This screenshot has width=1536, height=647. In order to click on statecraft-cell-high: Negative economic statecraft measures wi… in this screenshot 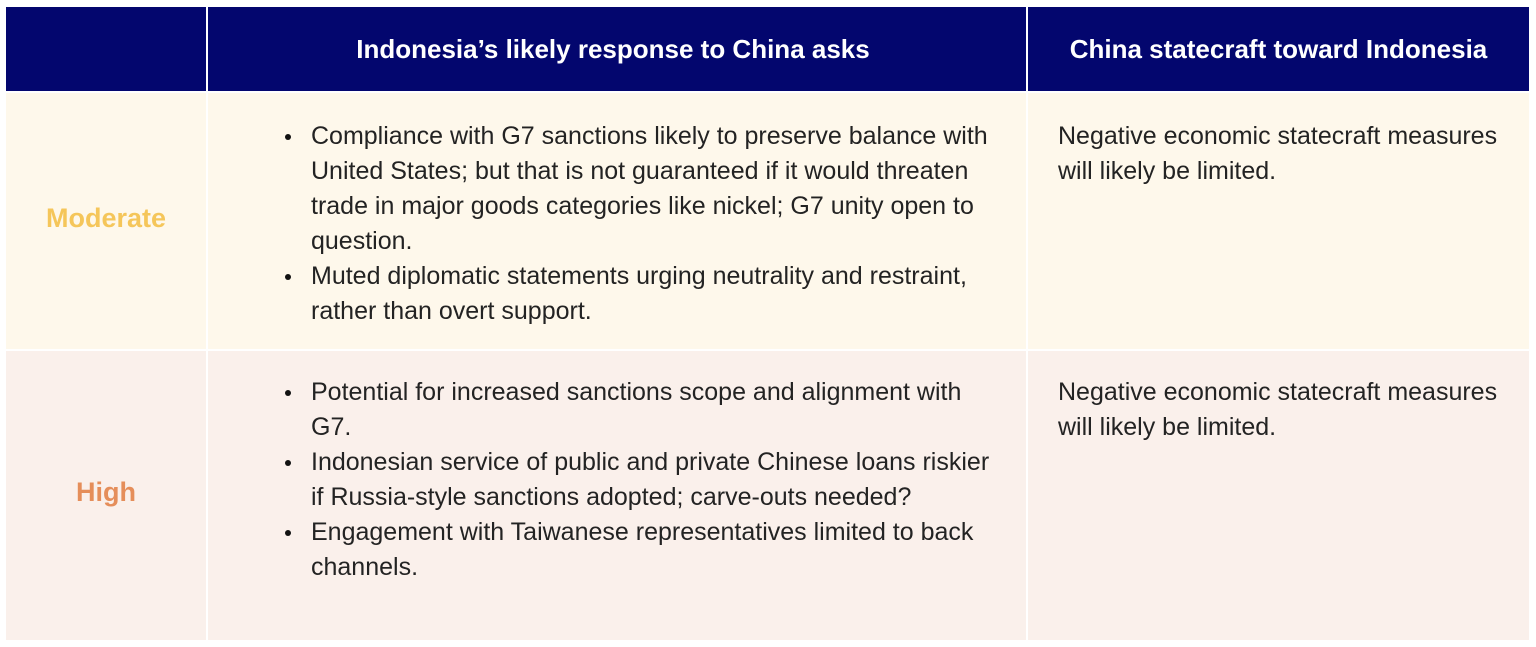, I will do `click(1278, 495)`.